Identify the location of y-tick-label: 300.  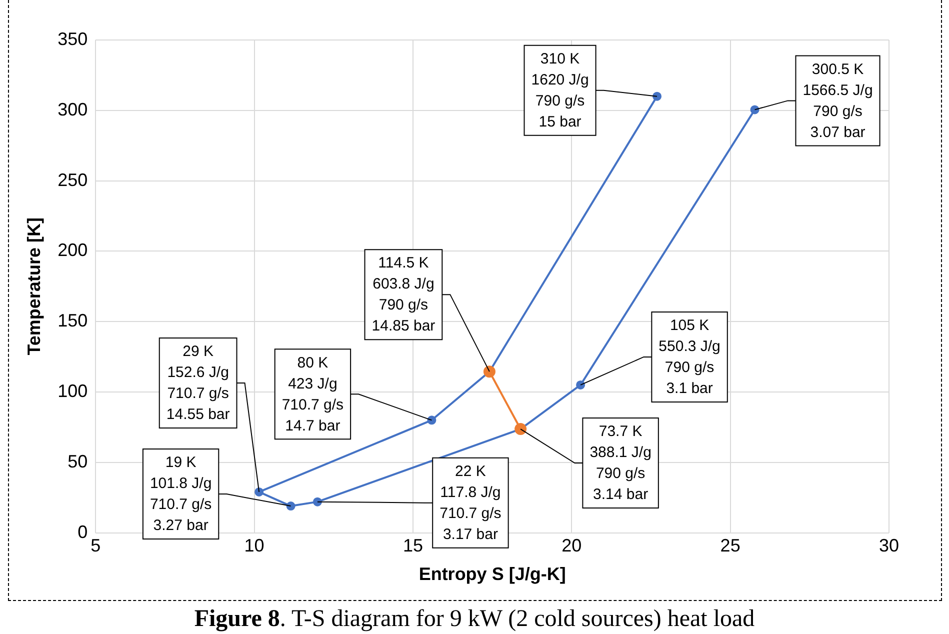
(73, 109).